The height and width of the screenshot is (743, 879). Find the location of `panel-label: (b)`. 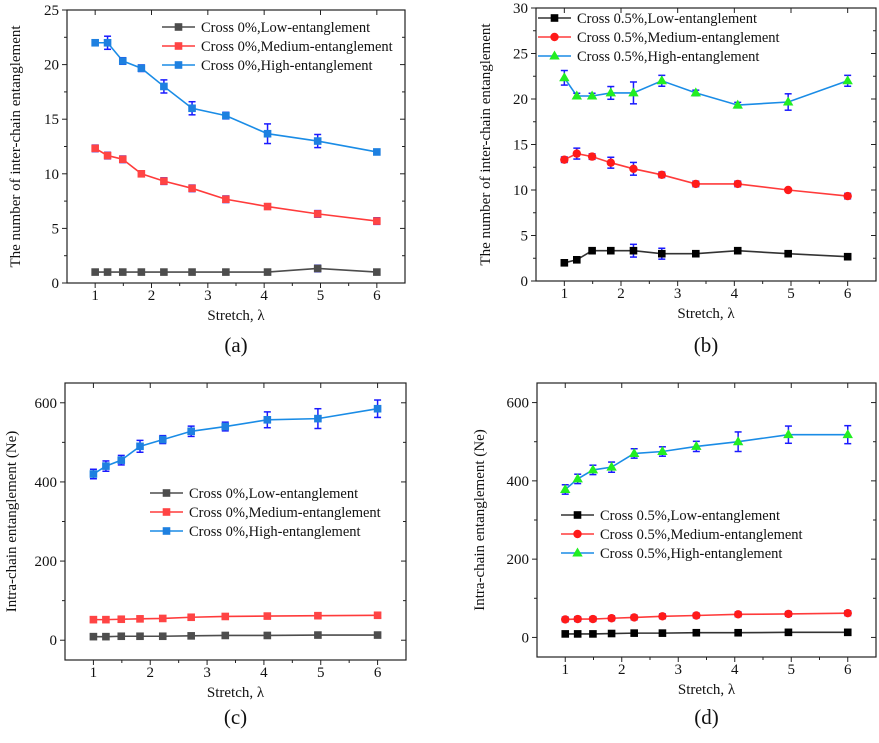

panel-label: (b) is located at coordinates (706, 345).